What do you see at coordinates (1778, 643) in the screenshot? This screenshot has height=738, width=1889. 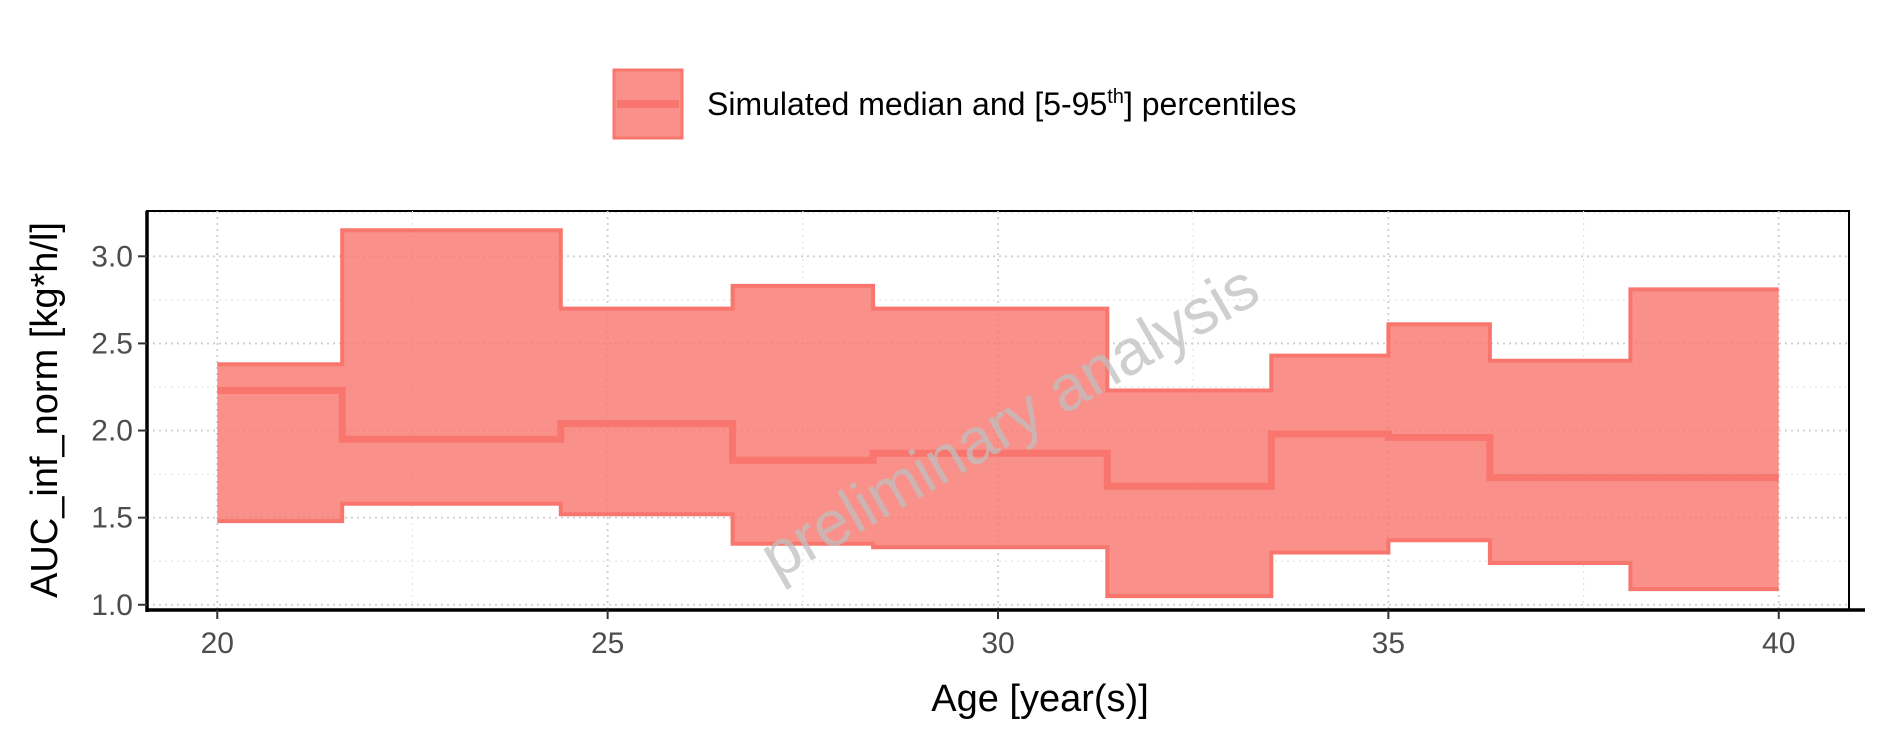 I see `x-tick-label: 40` at bounding box center [1778, 643].